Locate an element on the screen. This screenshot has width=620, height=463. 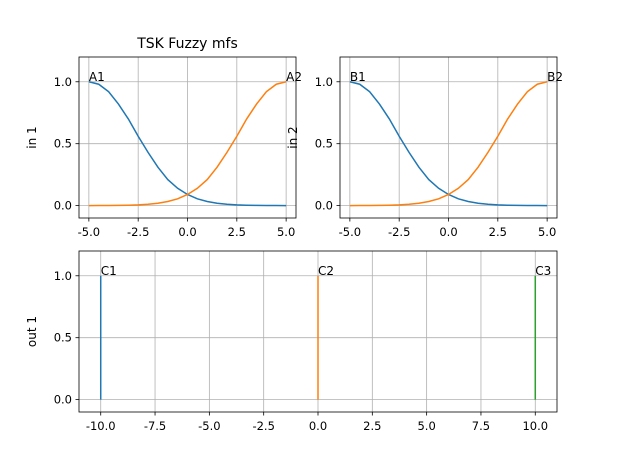
annotation-C3: C3 is located at coordinates (543, 271).